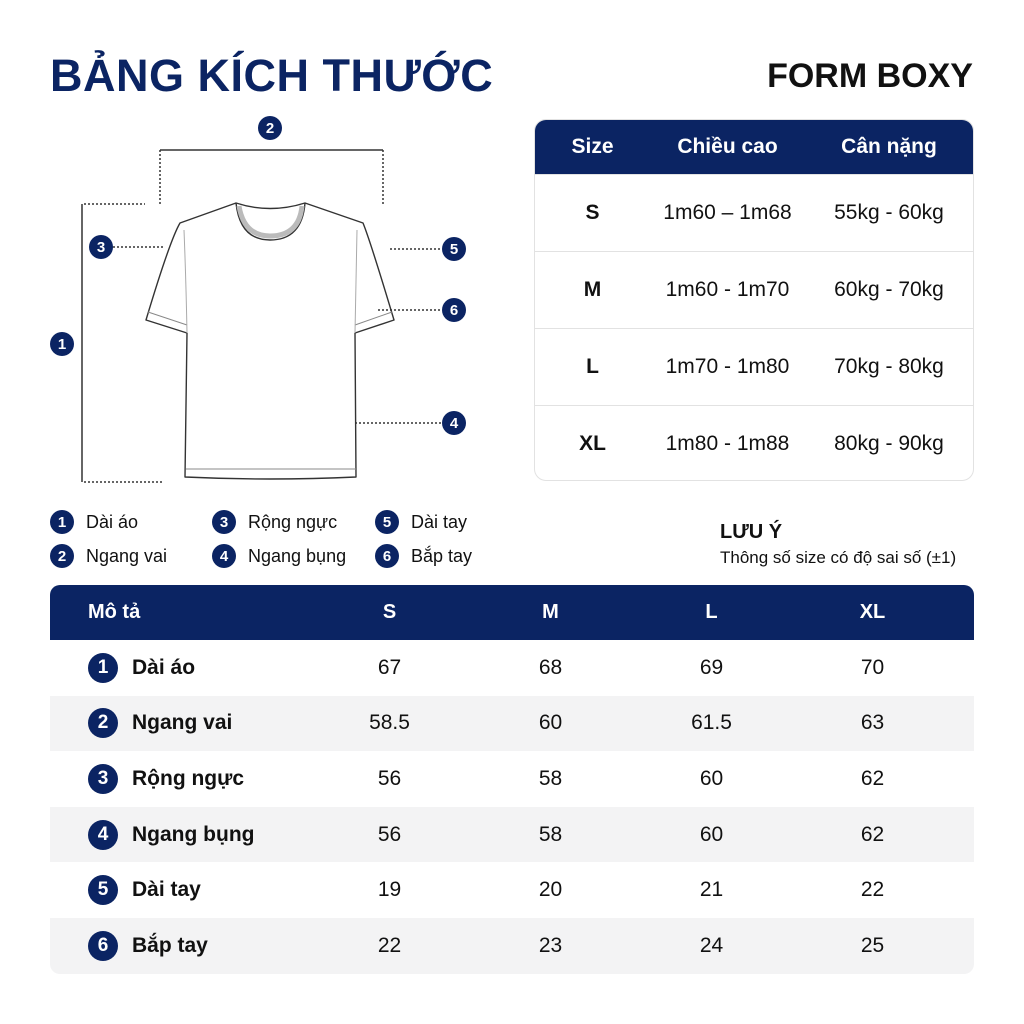  I want to click on legend-label: Bắp tay, so click(442, 555).